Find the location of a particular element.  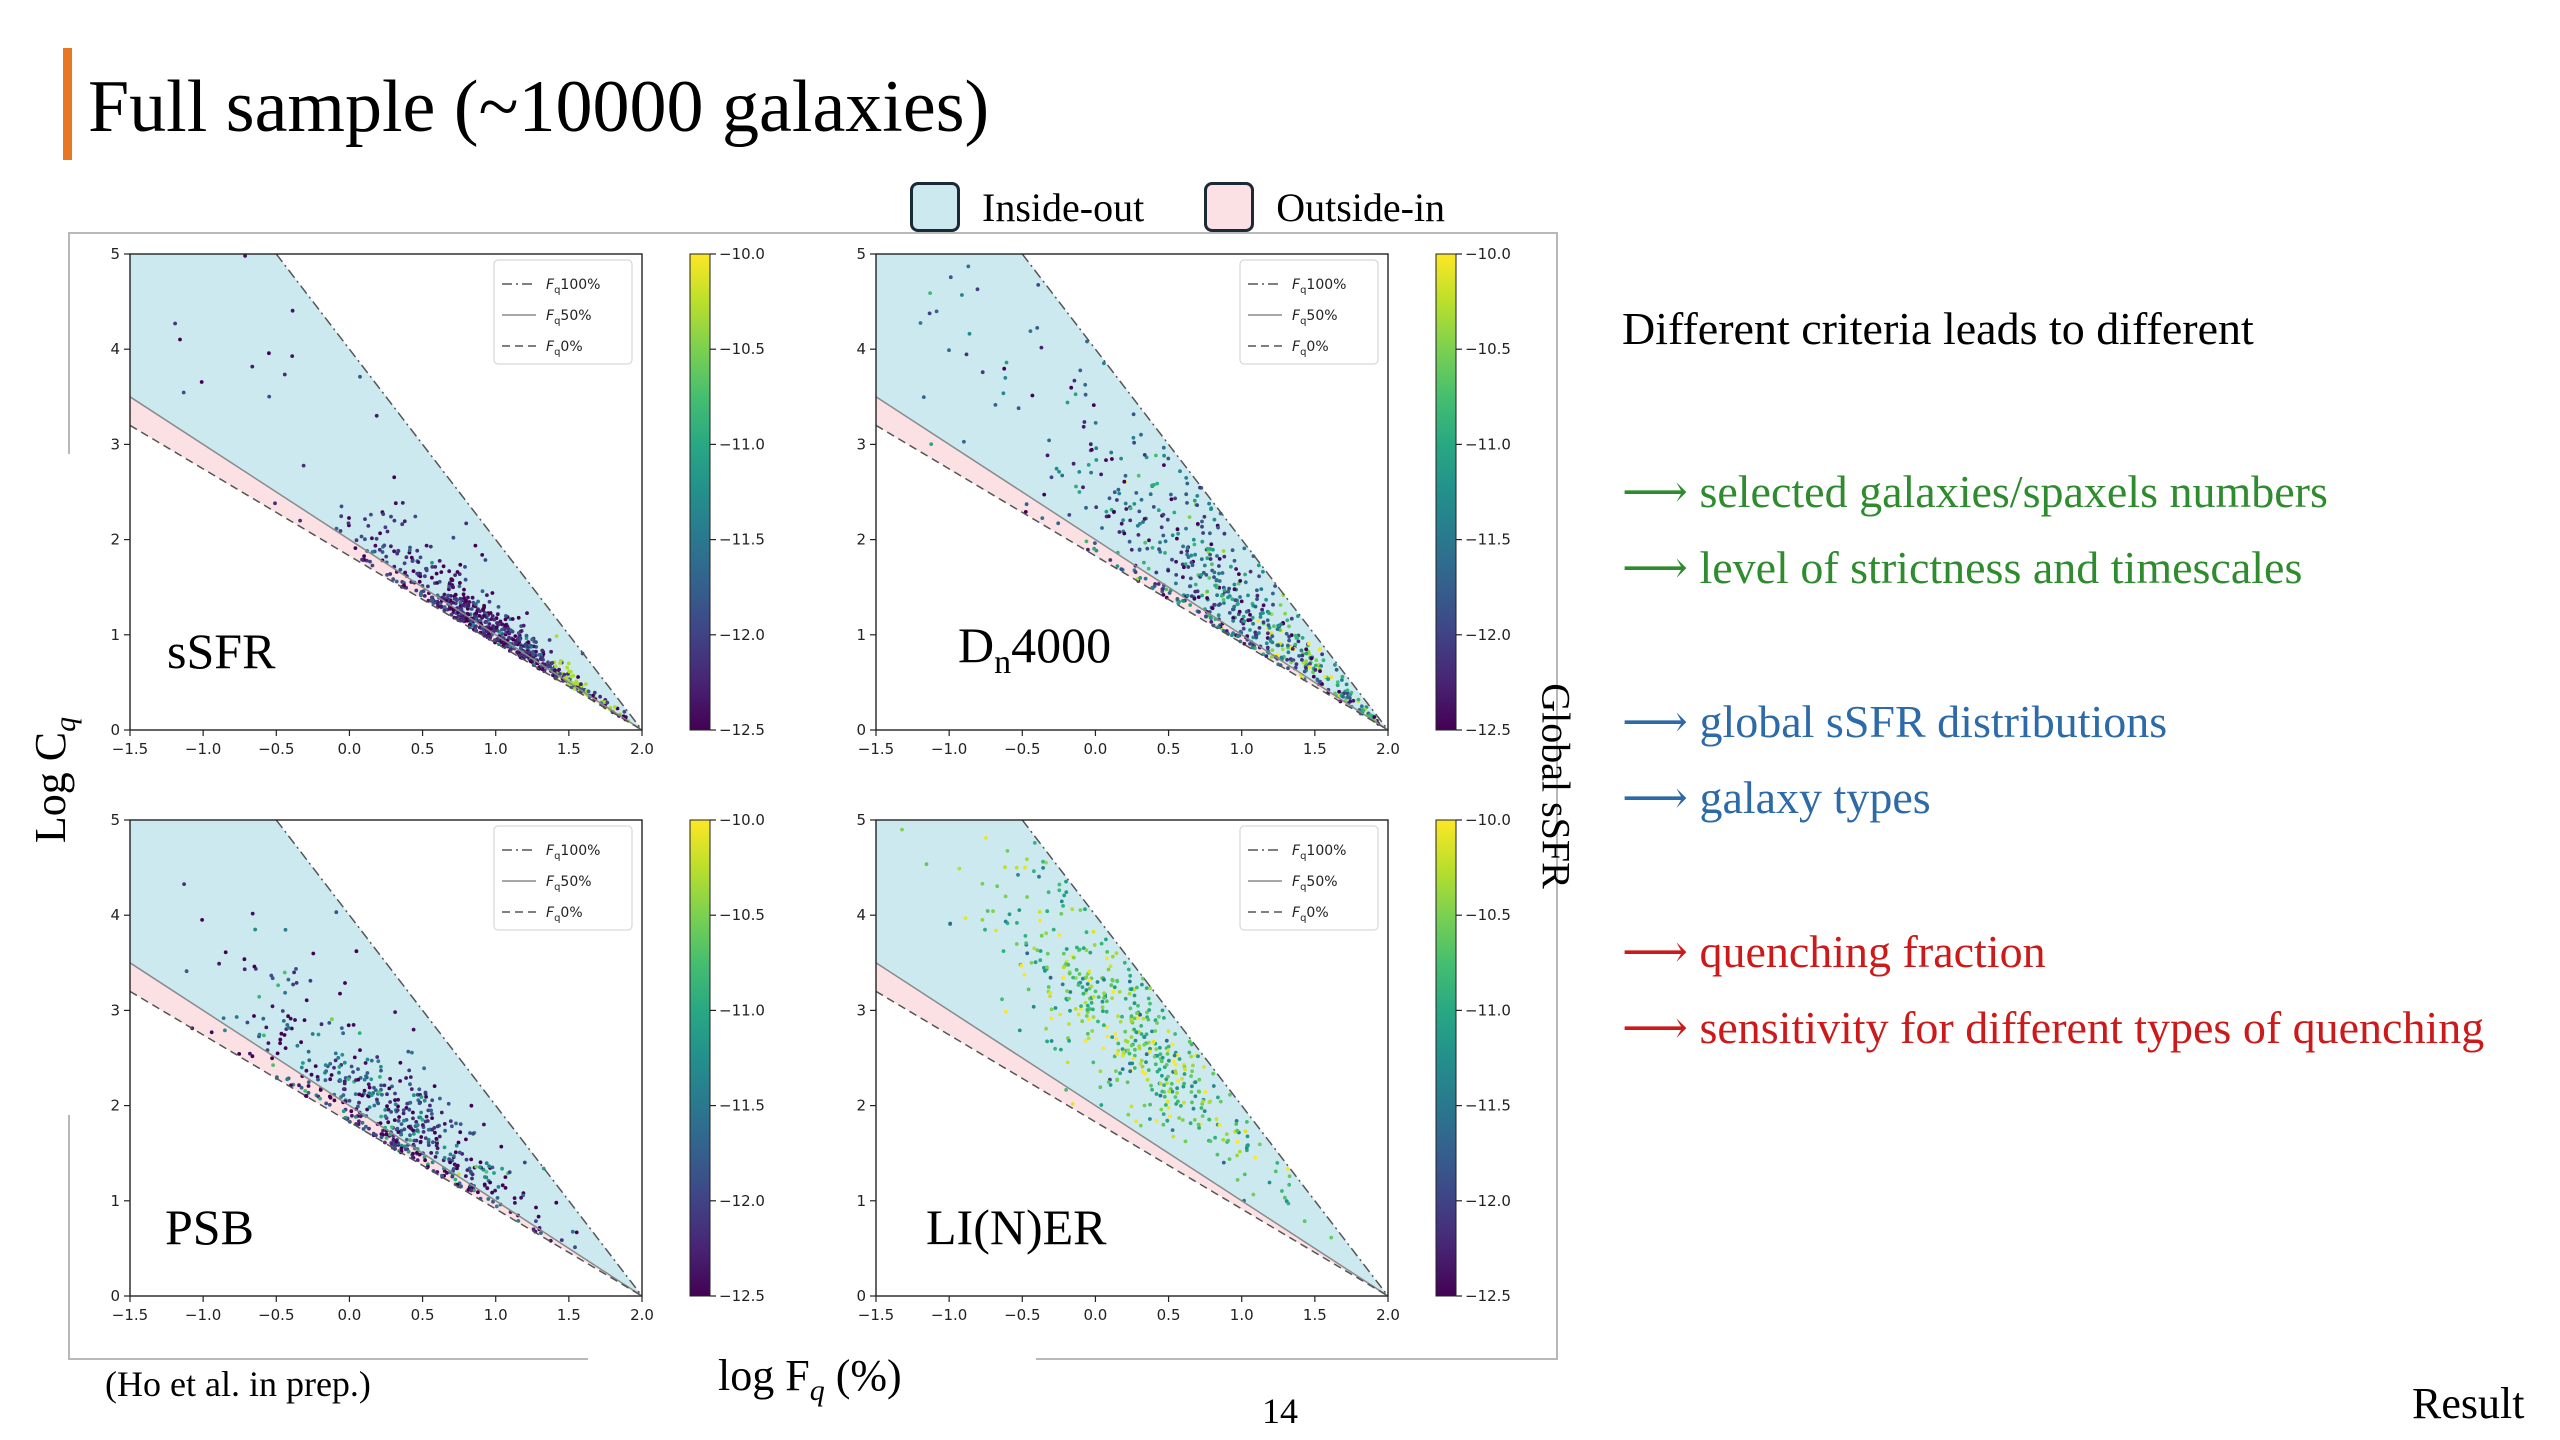

x-tick-label: −1.5 is located at coordinates (876, 749).